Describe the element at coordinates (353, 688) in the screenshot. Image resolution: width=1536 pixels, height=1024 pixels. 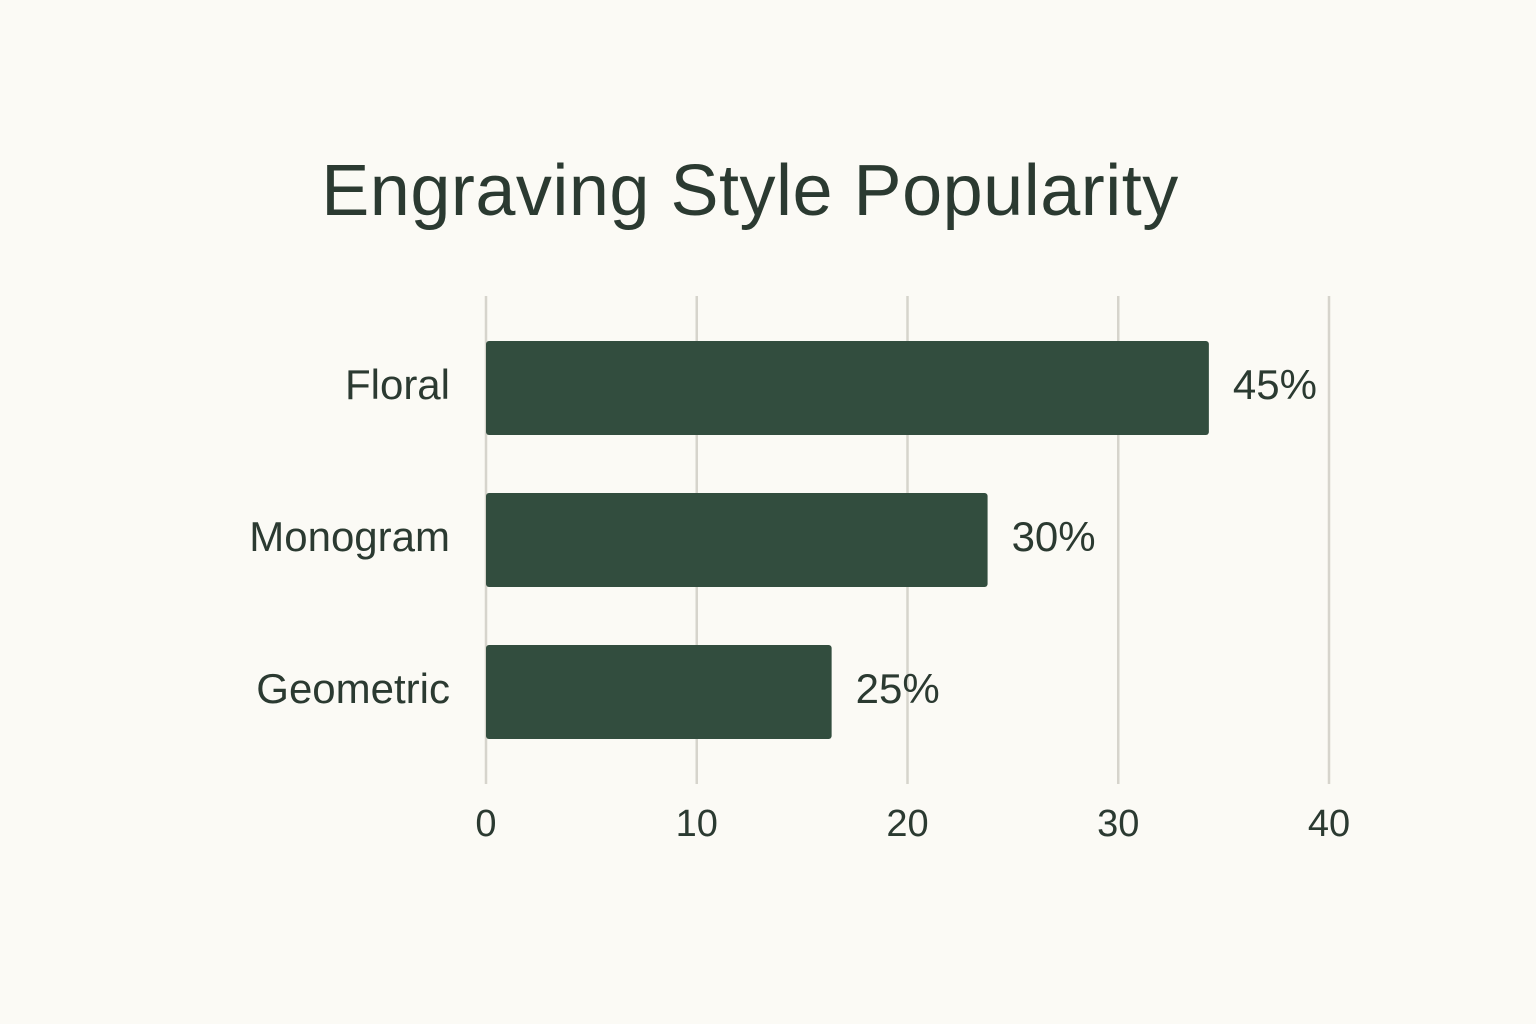
I see `category-label: Geometric` at that location.